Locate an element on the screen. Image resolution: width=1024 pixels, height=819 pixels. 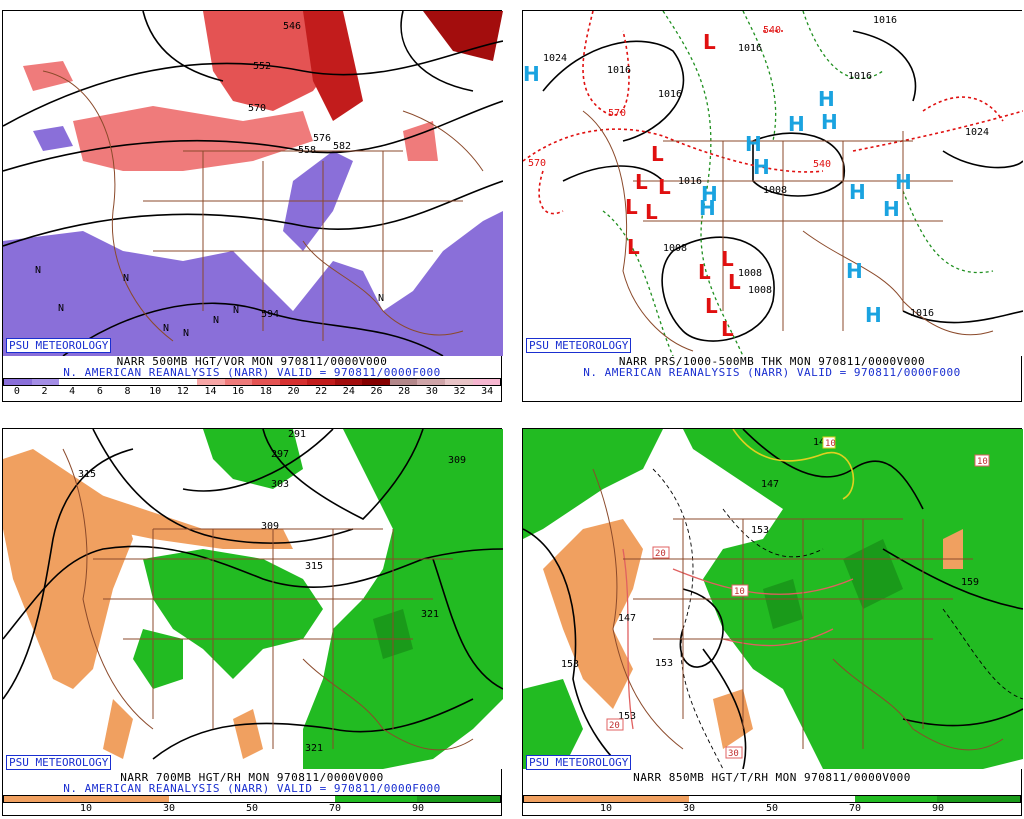
contour-label: 582 is located at coordinates (342, 146).